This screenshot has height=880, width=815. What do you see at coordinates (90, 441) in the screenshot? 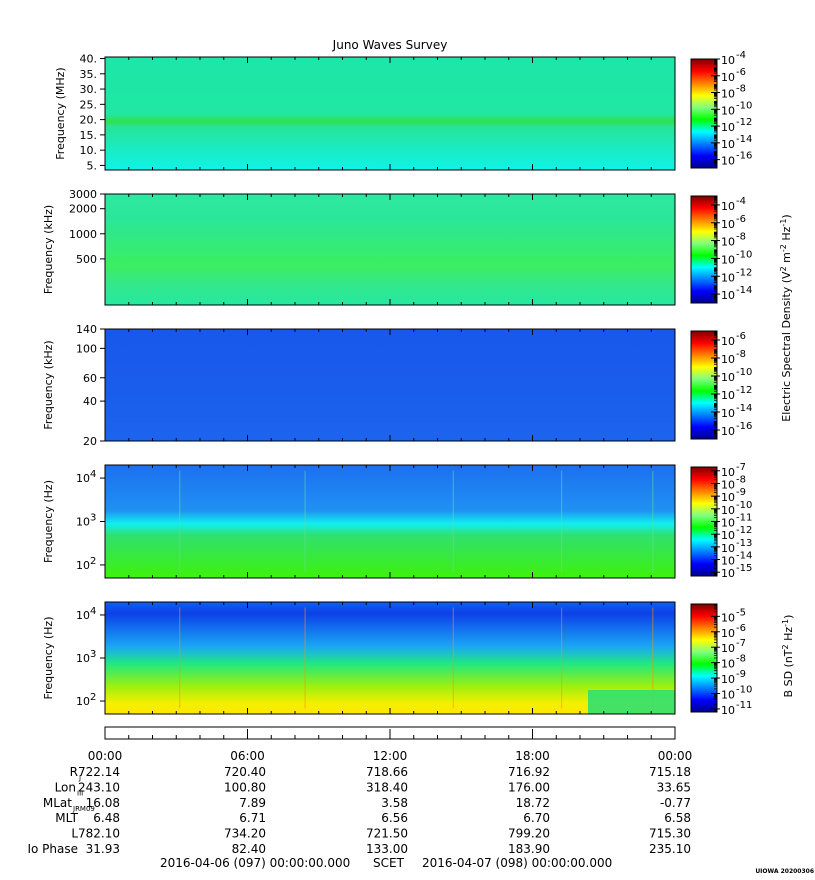
I see `y-tick-label-3-4: 20` at bounding box center [90, 441].